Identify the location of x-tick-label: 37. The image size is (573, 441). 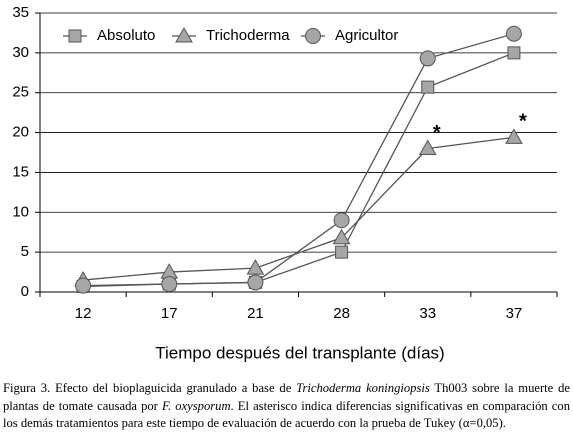
(514, 313).